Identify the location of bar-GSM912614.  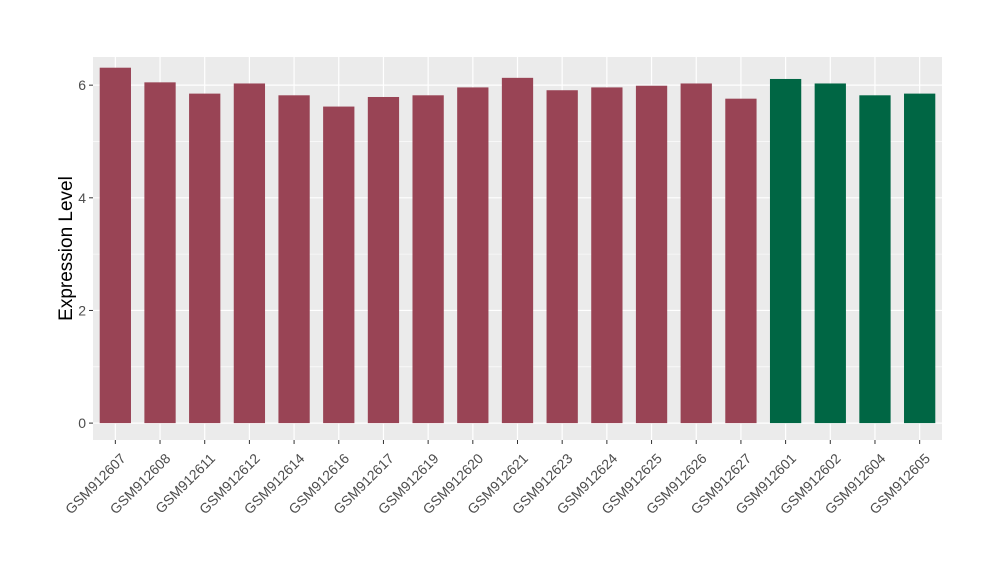
(294, 259).